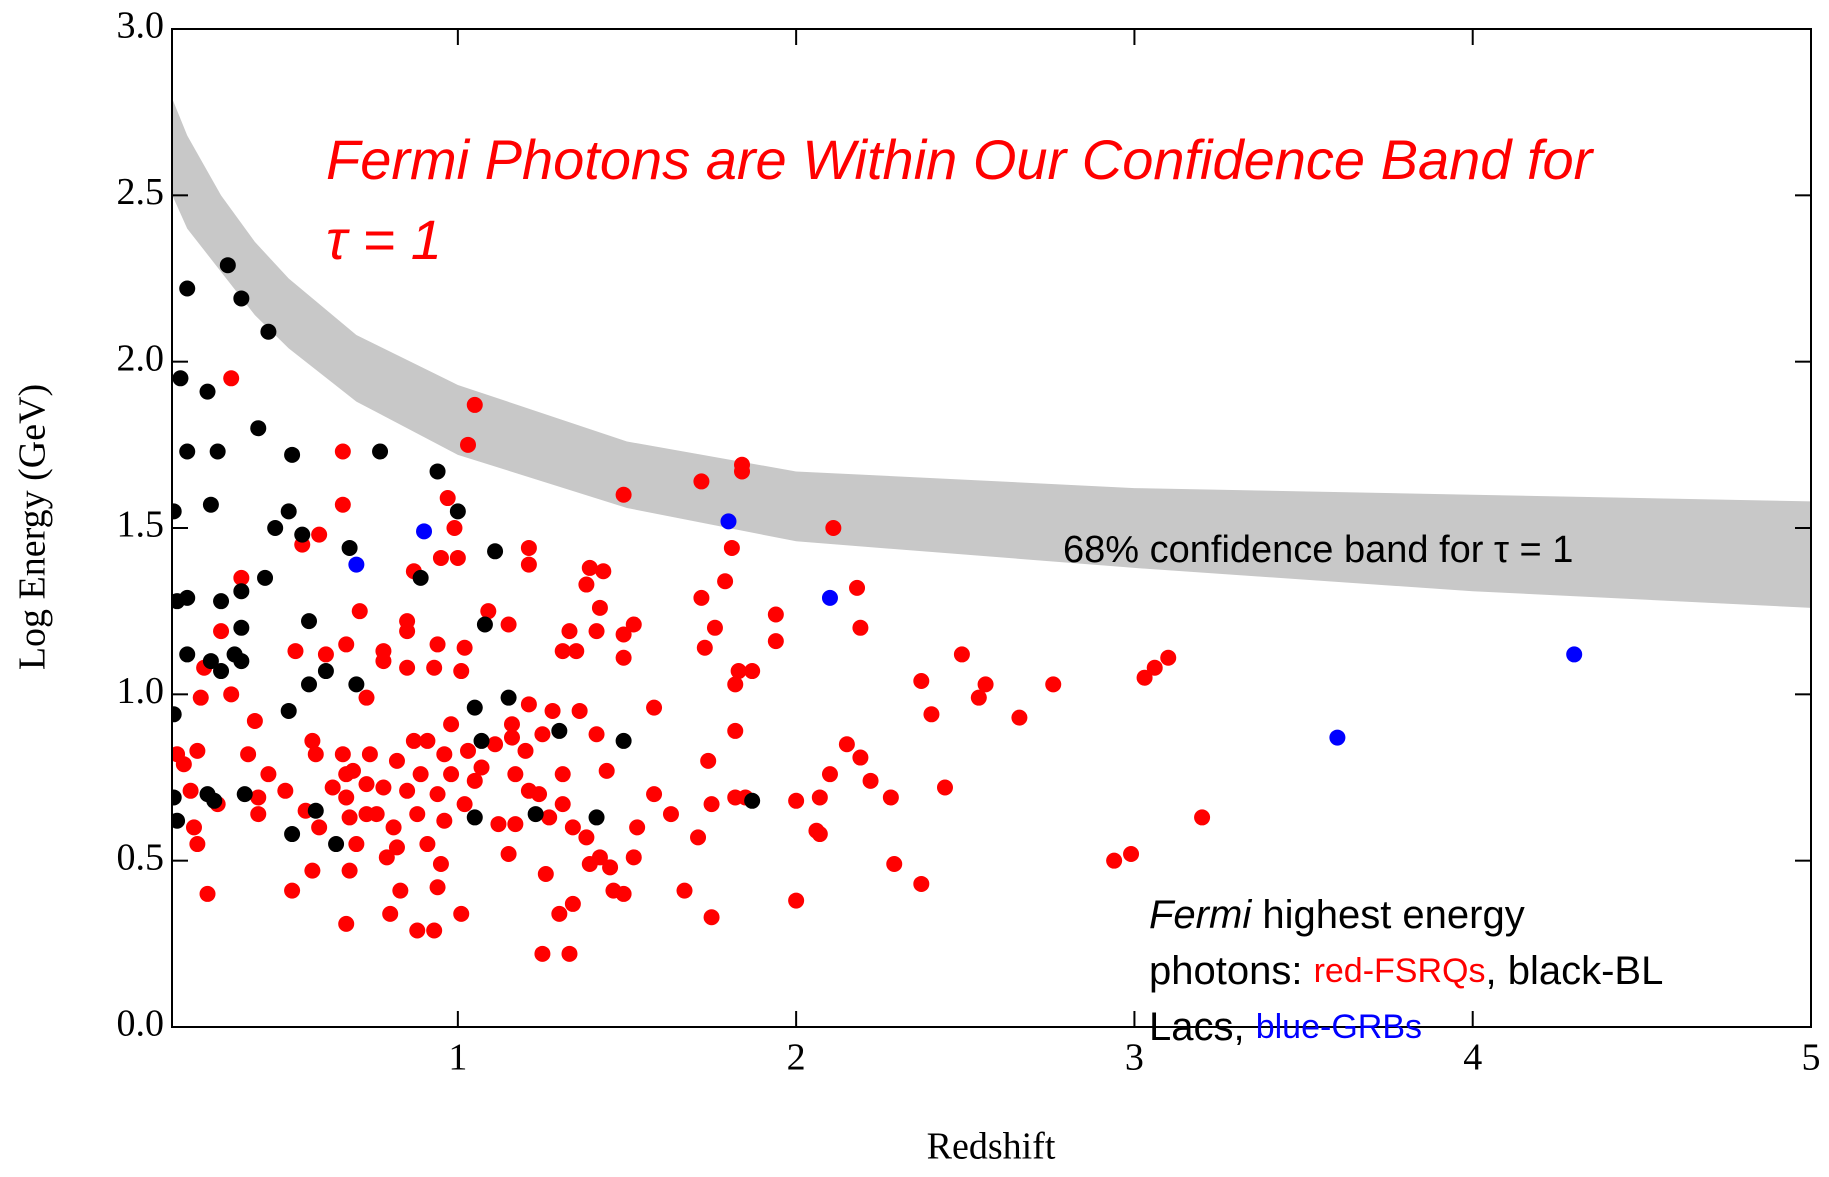 The width and height of the screenshot is (1829, 1177). Describe the element at coordinates (1318, 550) in the screenshot. I see `band-label: 68% confidence band for τ = 1` at that location.